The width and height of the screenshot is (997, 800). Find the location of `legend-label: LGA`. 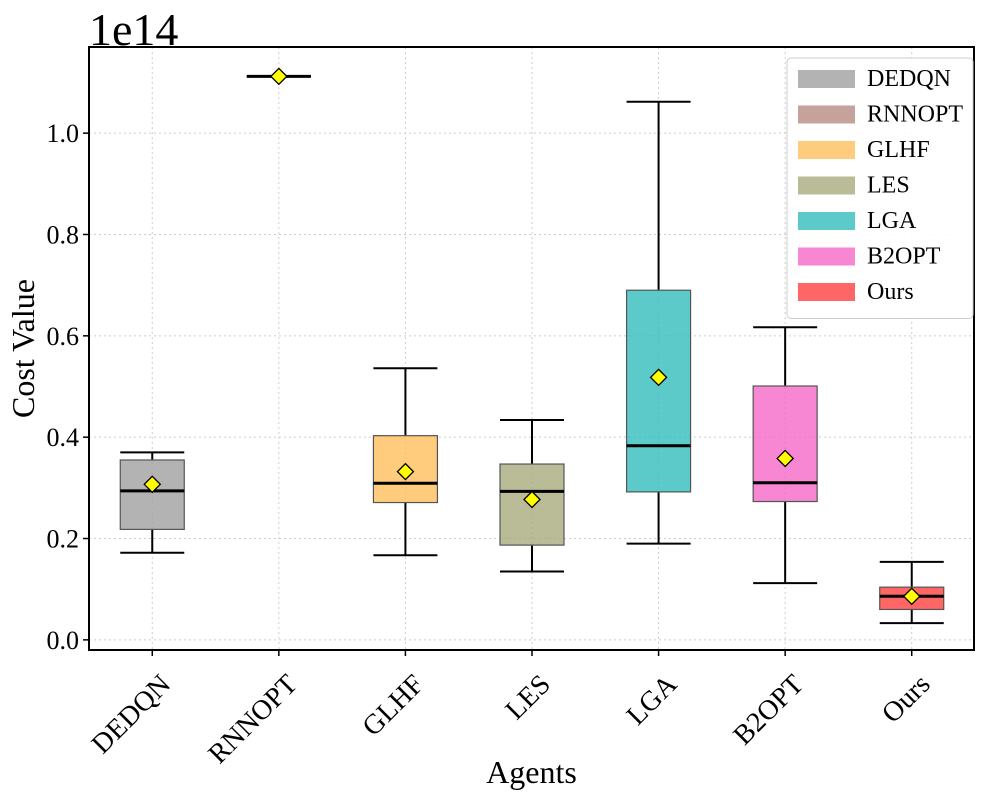

legend-label: LGA is located at coordinates (892, 221).